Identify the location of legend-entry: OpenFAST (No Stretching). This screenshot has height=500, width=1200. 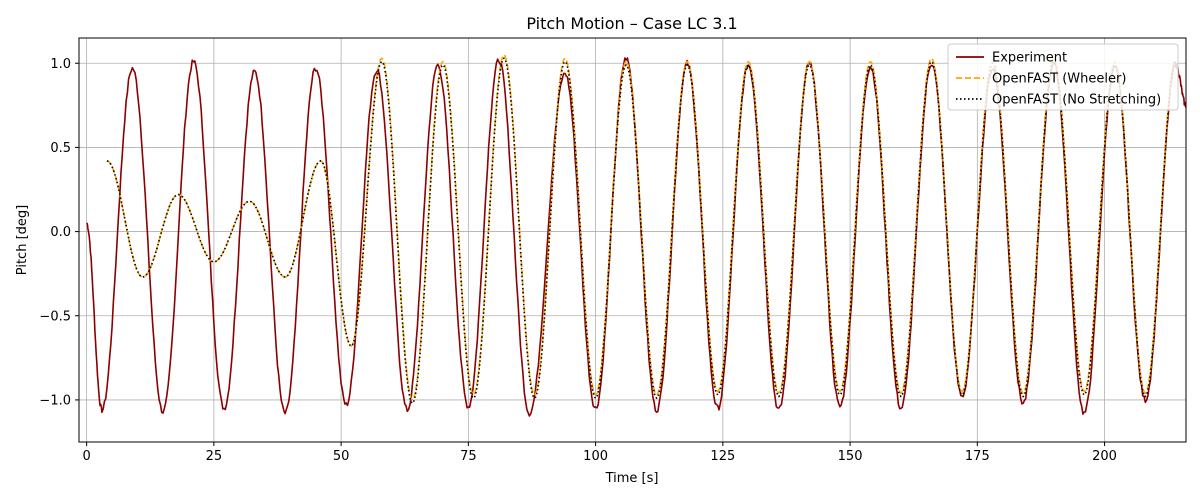
(1076, 100).